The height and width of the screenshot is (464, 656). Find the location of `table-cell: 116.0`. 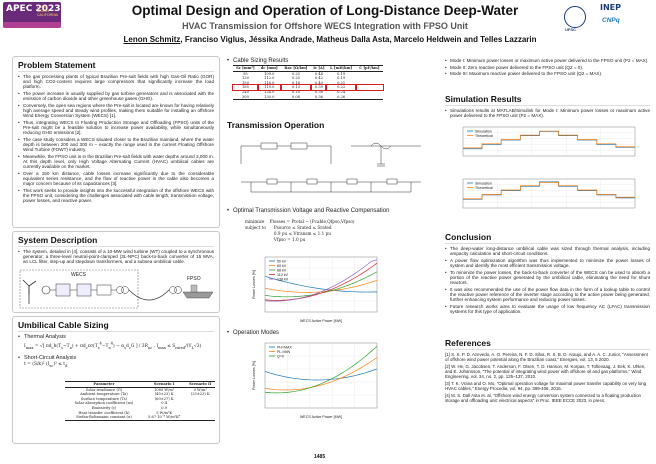

table-cell: 116.0 is located at coordinates (269, 82).